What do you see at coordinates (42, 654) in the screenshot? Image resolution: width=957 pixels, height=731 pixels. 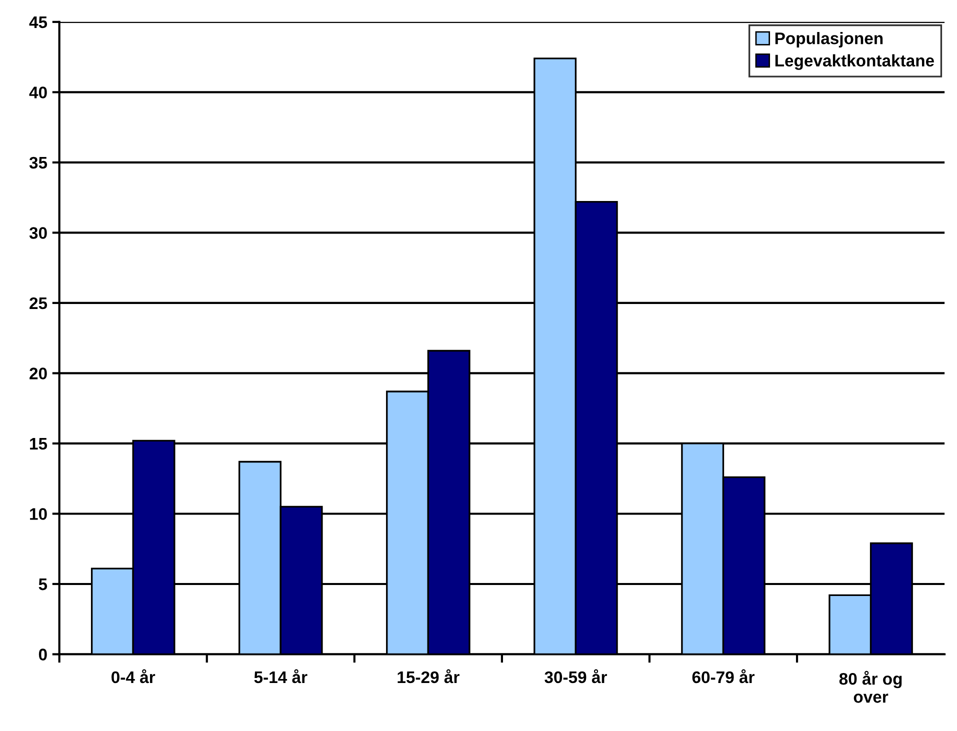 I see `y-tick-label: 0` at bounding box center [42, 654].